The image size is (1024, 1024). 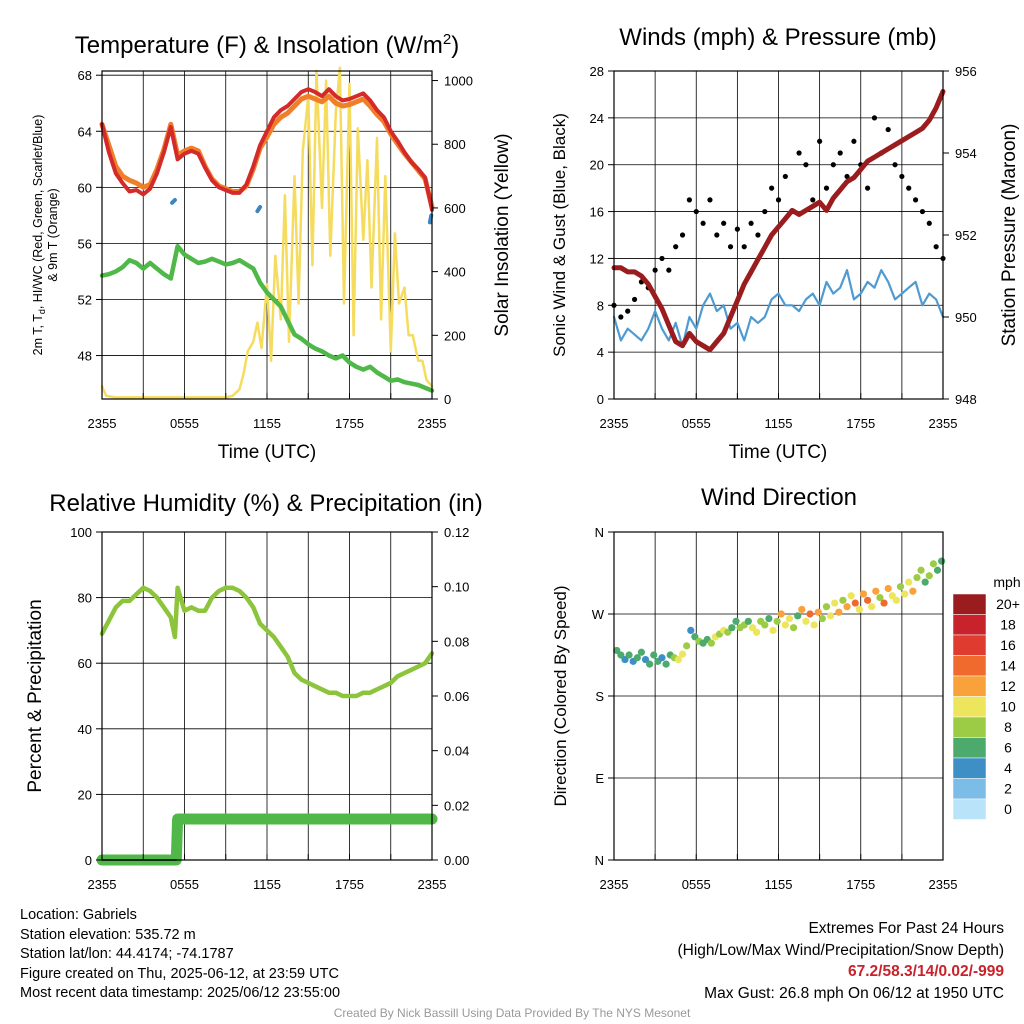 I want to click on extremes-values: 67.2/58.3/14/0.02/-999, so click(x=926, y=971).